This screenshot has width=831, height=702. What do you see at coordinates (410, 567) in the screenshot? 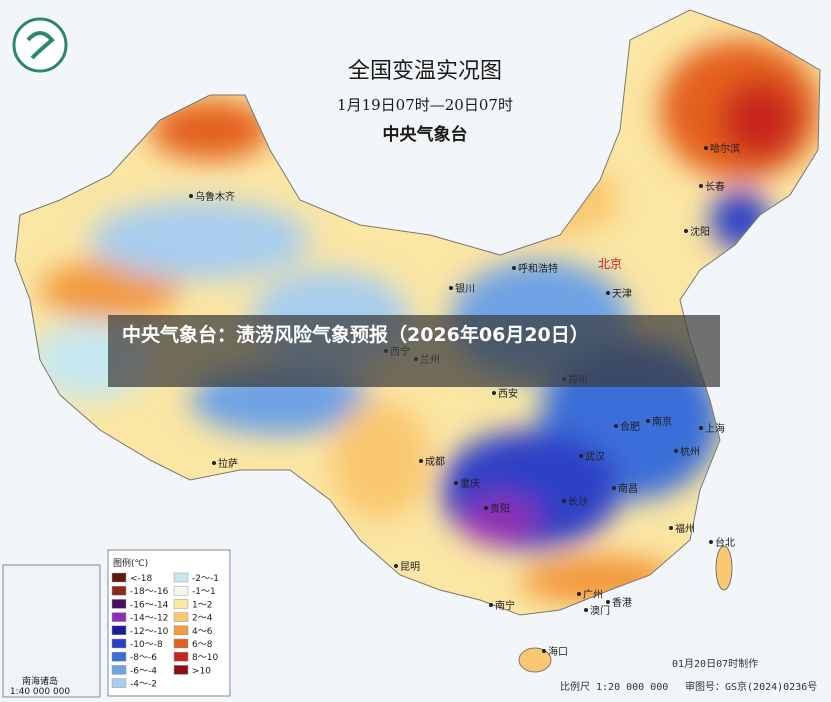
I see `city-label: 昆明` at bounding box center [410, 567].